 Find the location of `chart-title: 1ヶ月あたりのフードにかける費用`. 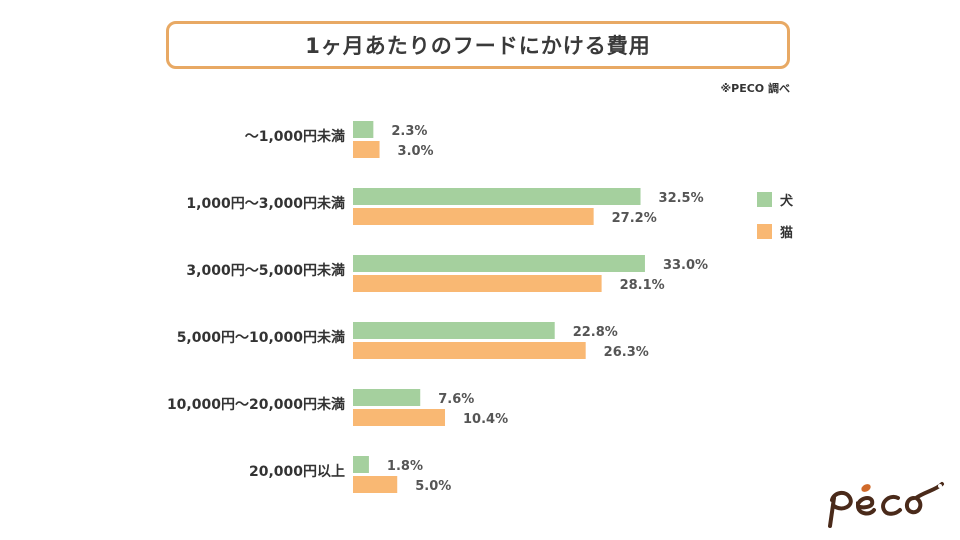

chart-title: 1ヶ月あたりのフードにかける費用 is located at coordinates (478, 46).